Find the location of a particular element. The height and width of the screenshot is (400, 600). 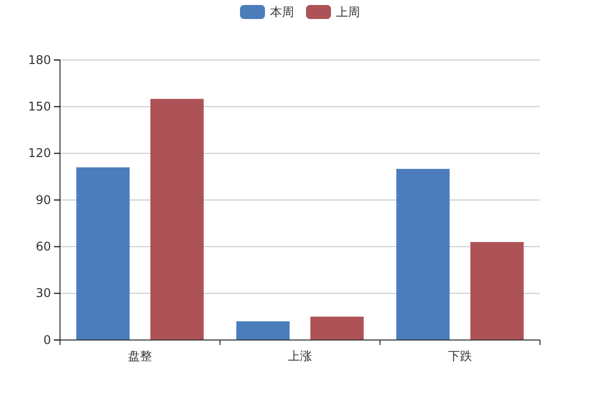

x-tick-label: 盘整 is located at coordinates (140, 355).